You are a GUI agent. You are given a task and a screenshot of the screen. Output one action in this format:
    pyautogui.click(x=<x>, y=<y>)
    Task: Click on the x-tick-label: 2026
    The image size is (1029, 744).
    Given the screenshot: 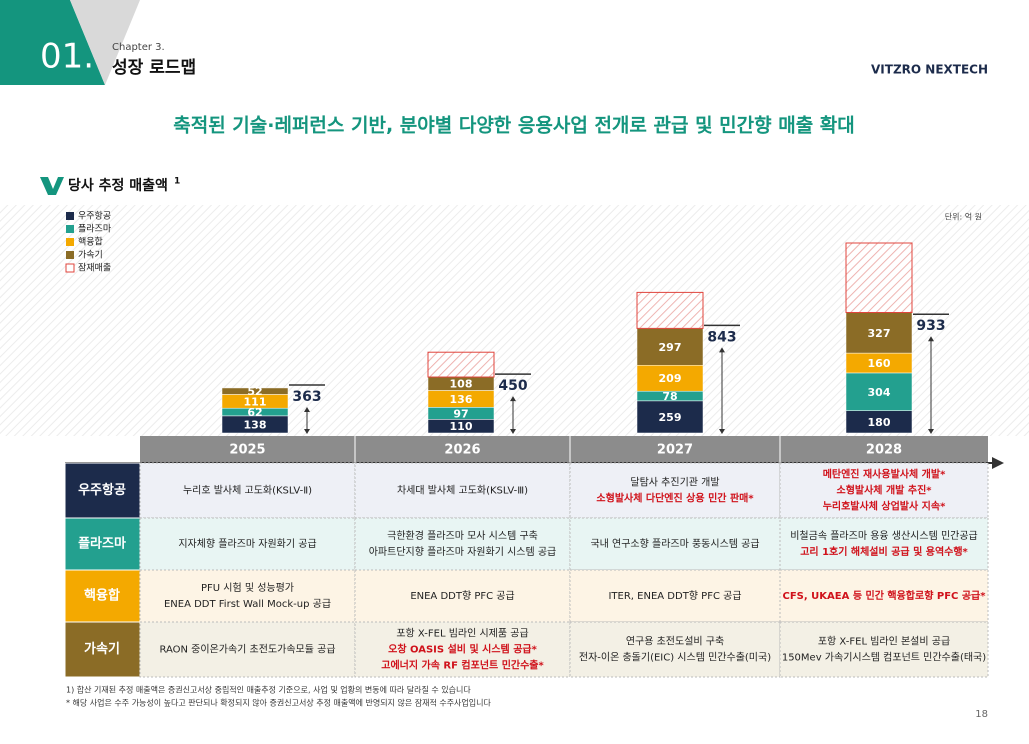 What is the action you would take?
    pyautogui.click(x=462, y=450)
    